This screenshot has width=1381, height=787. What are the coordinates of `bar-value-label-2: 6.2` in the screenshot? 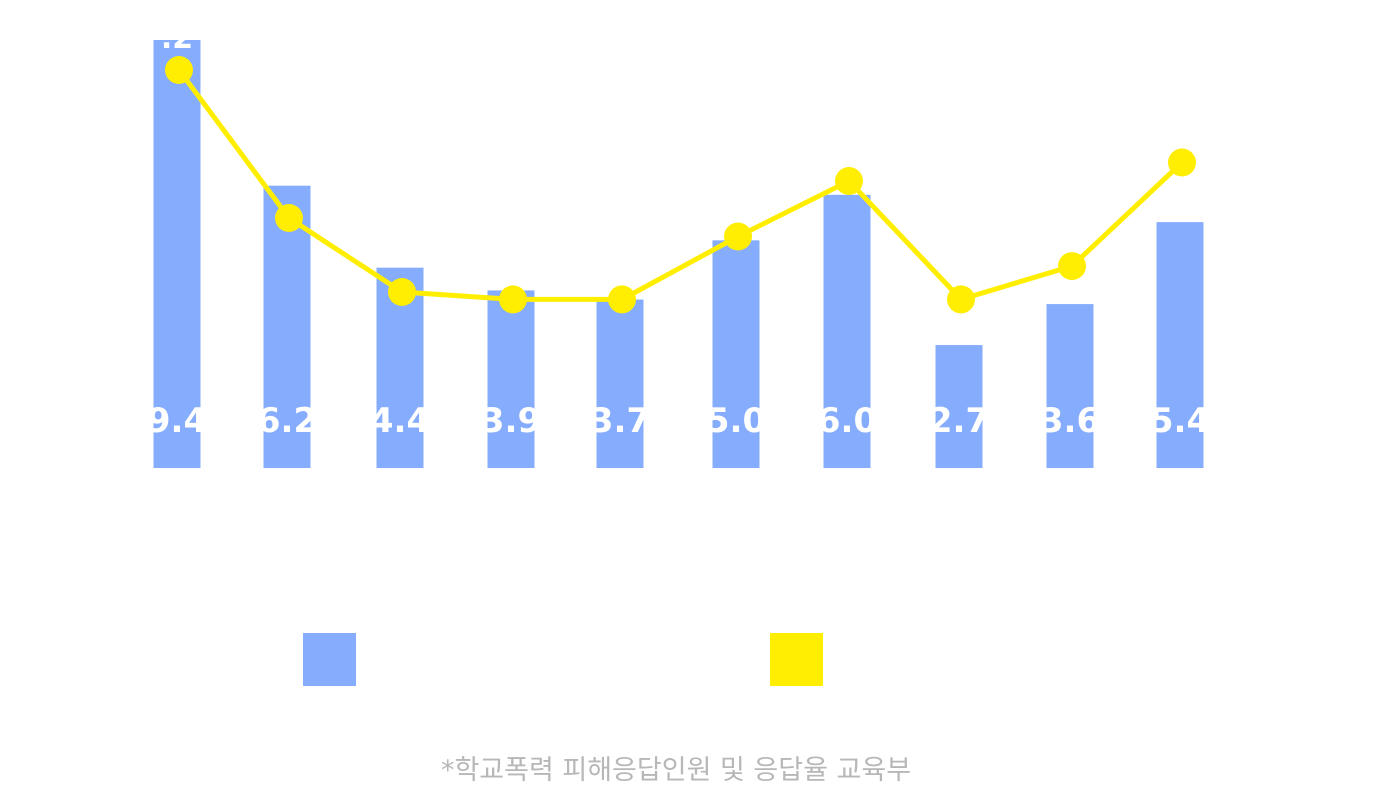 It's located at (287, 421).